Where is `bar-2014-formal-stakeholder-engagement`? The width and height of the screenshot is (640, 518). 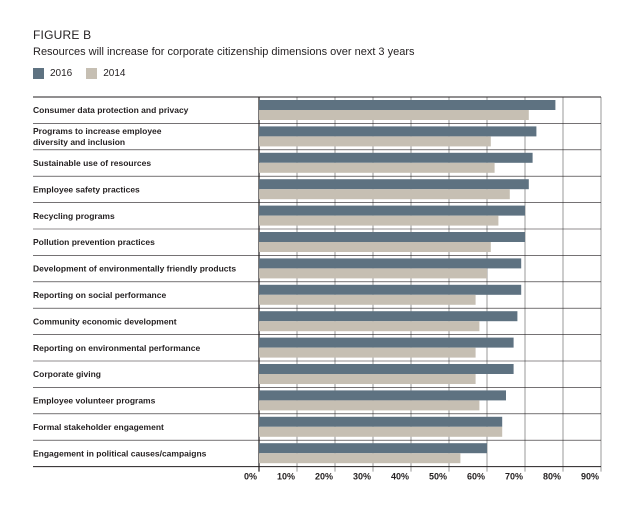 bar-2014-formal-stakeholder-engagement is located at coordinates (381, 431).